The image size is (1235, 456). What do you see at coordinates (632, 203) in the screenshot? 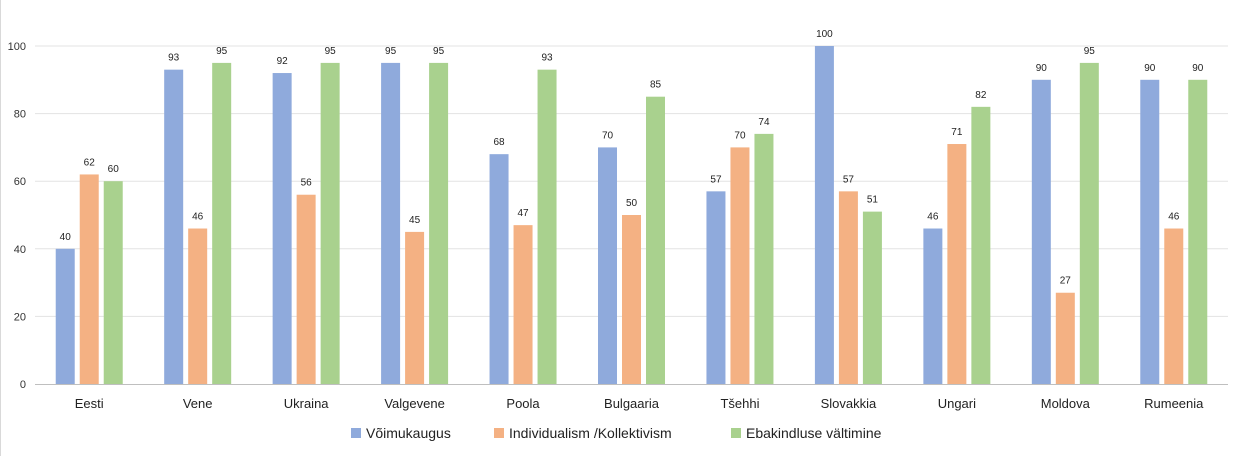
I see `data-label: 50` at bounding box center [632, 203].